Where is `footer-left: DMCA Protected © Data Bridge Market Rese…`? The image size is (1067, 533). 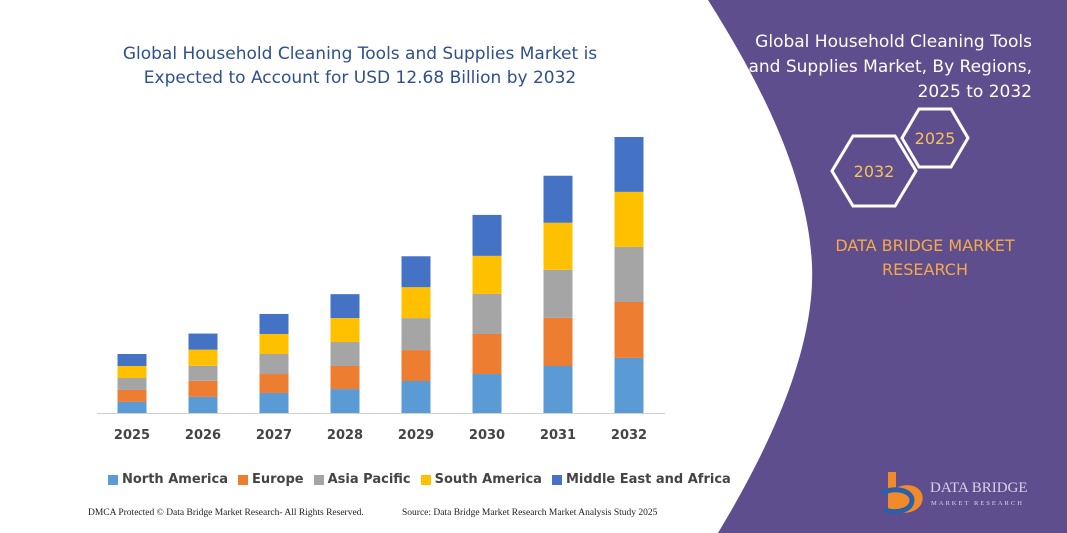 footer-left: DMCA Protected © Data Bridge Market Rese… is located at coordinates (226, 513).